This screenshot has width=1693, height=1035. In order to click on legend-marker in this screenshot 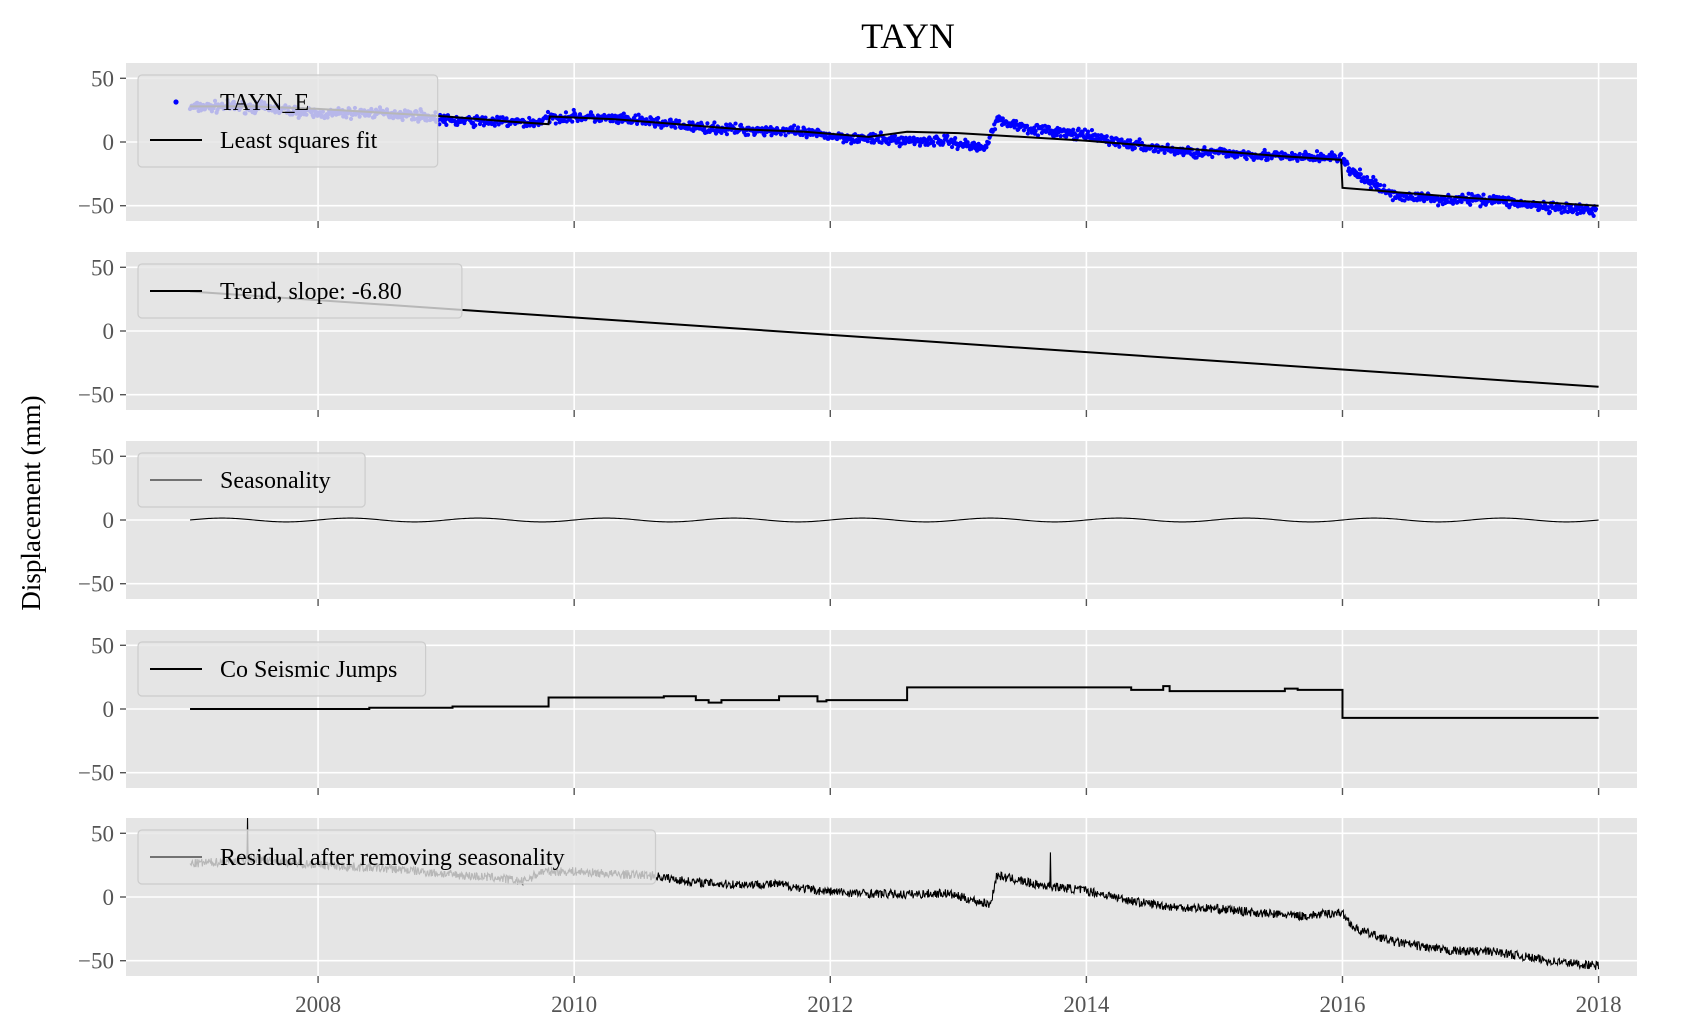, I will do `click(176, 102)`.